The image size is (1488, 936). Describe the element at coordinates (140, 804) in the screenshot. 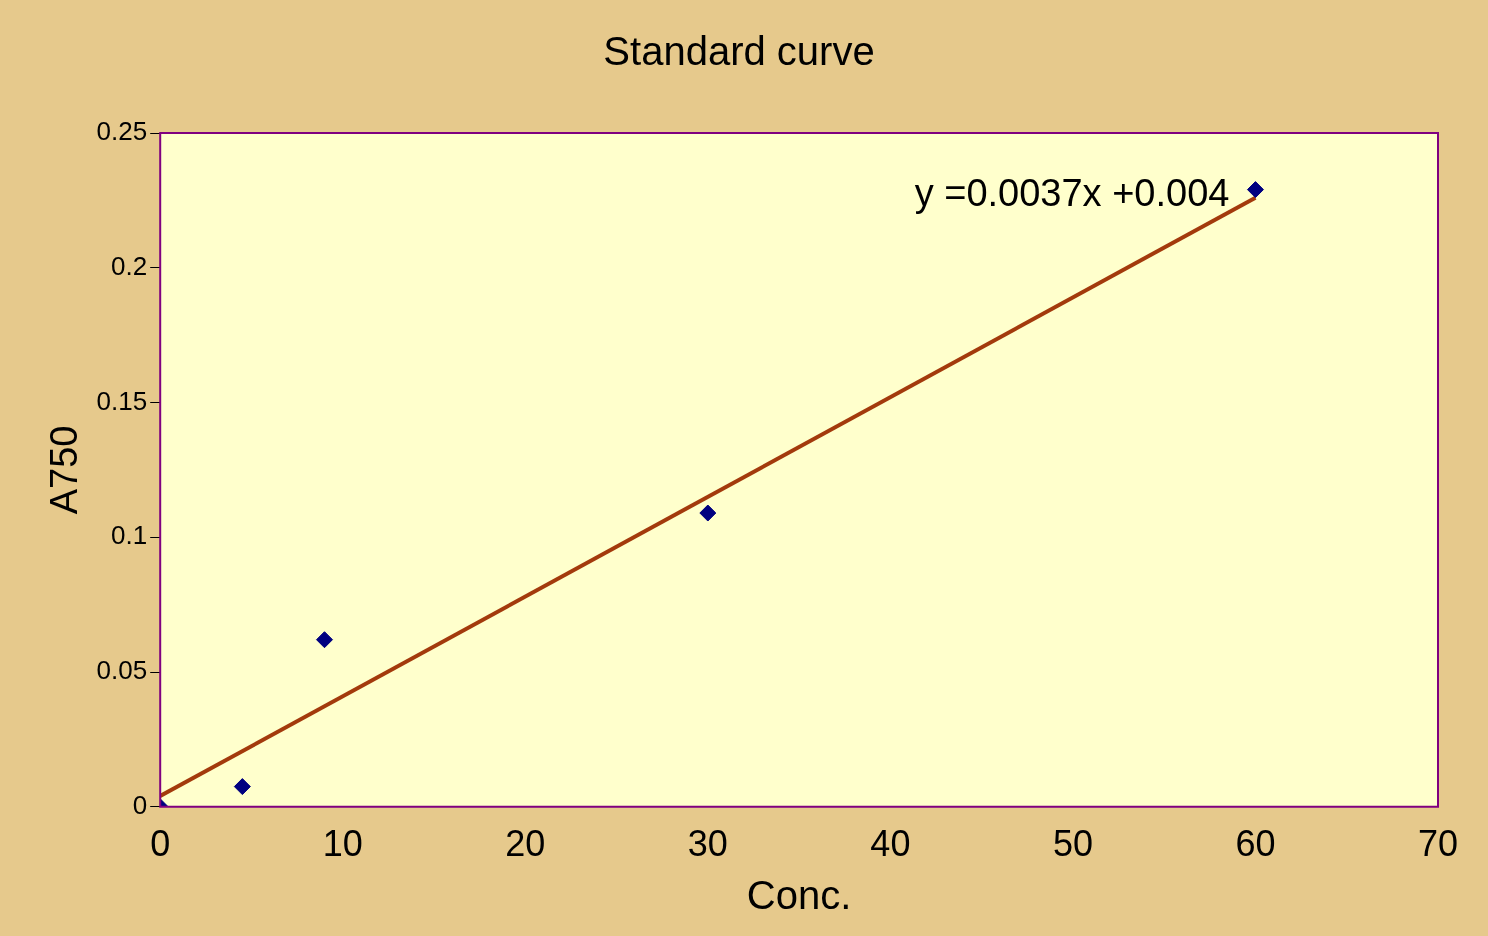

I see `y-tick-label: 0` at that location.